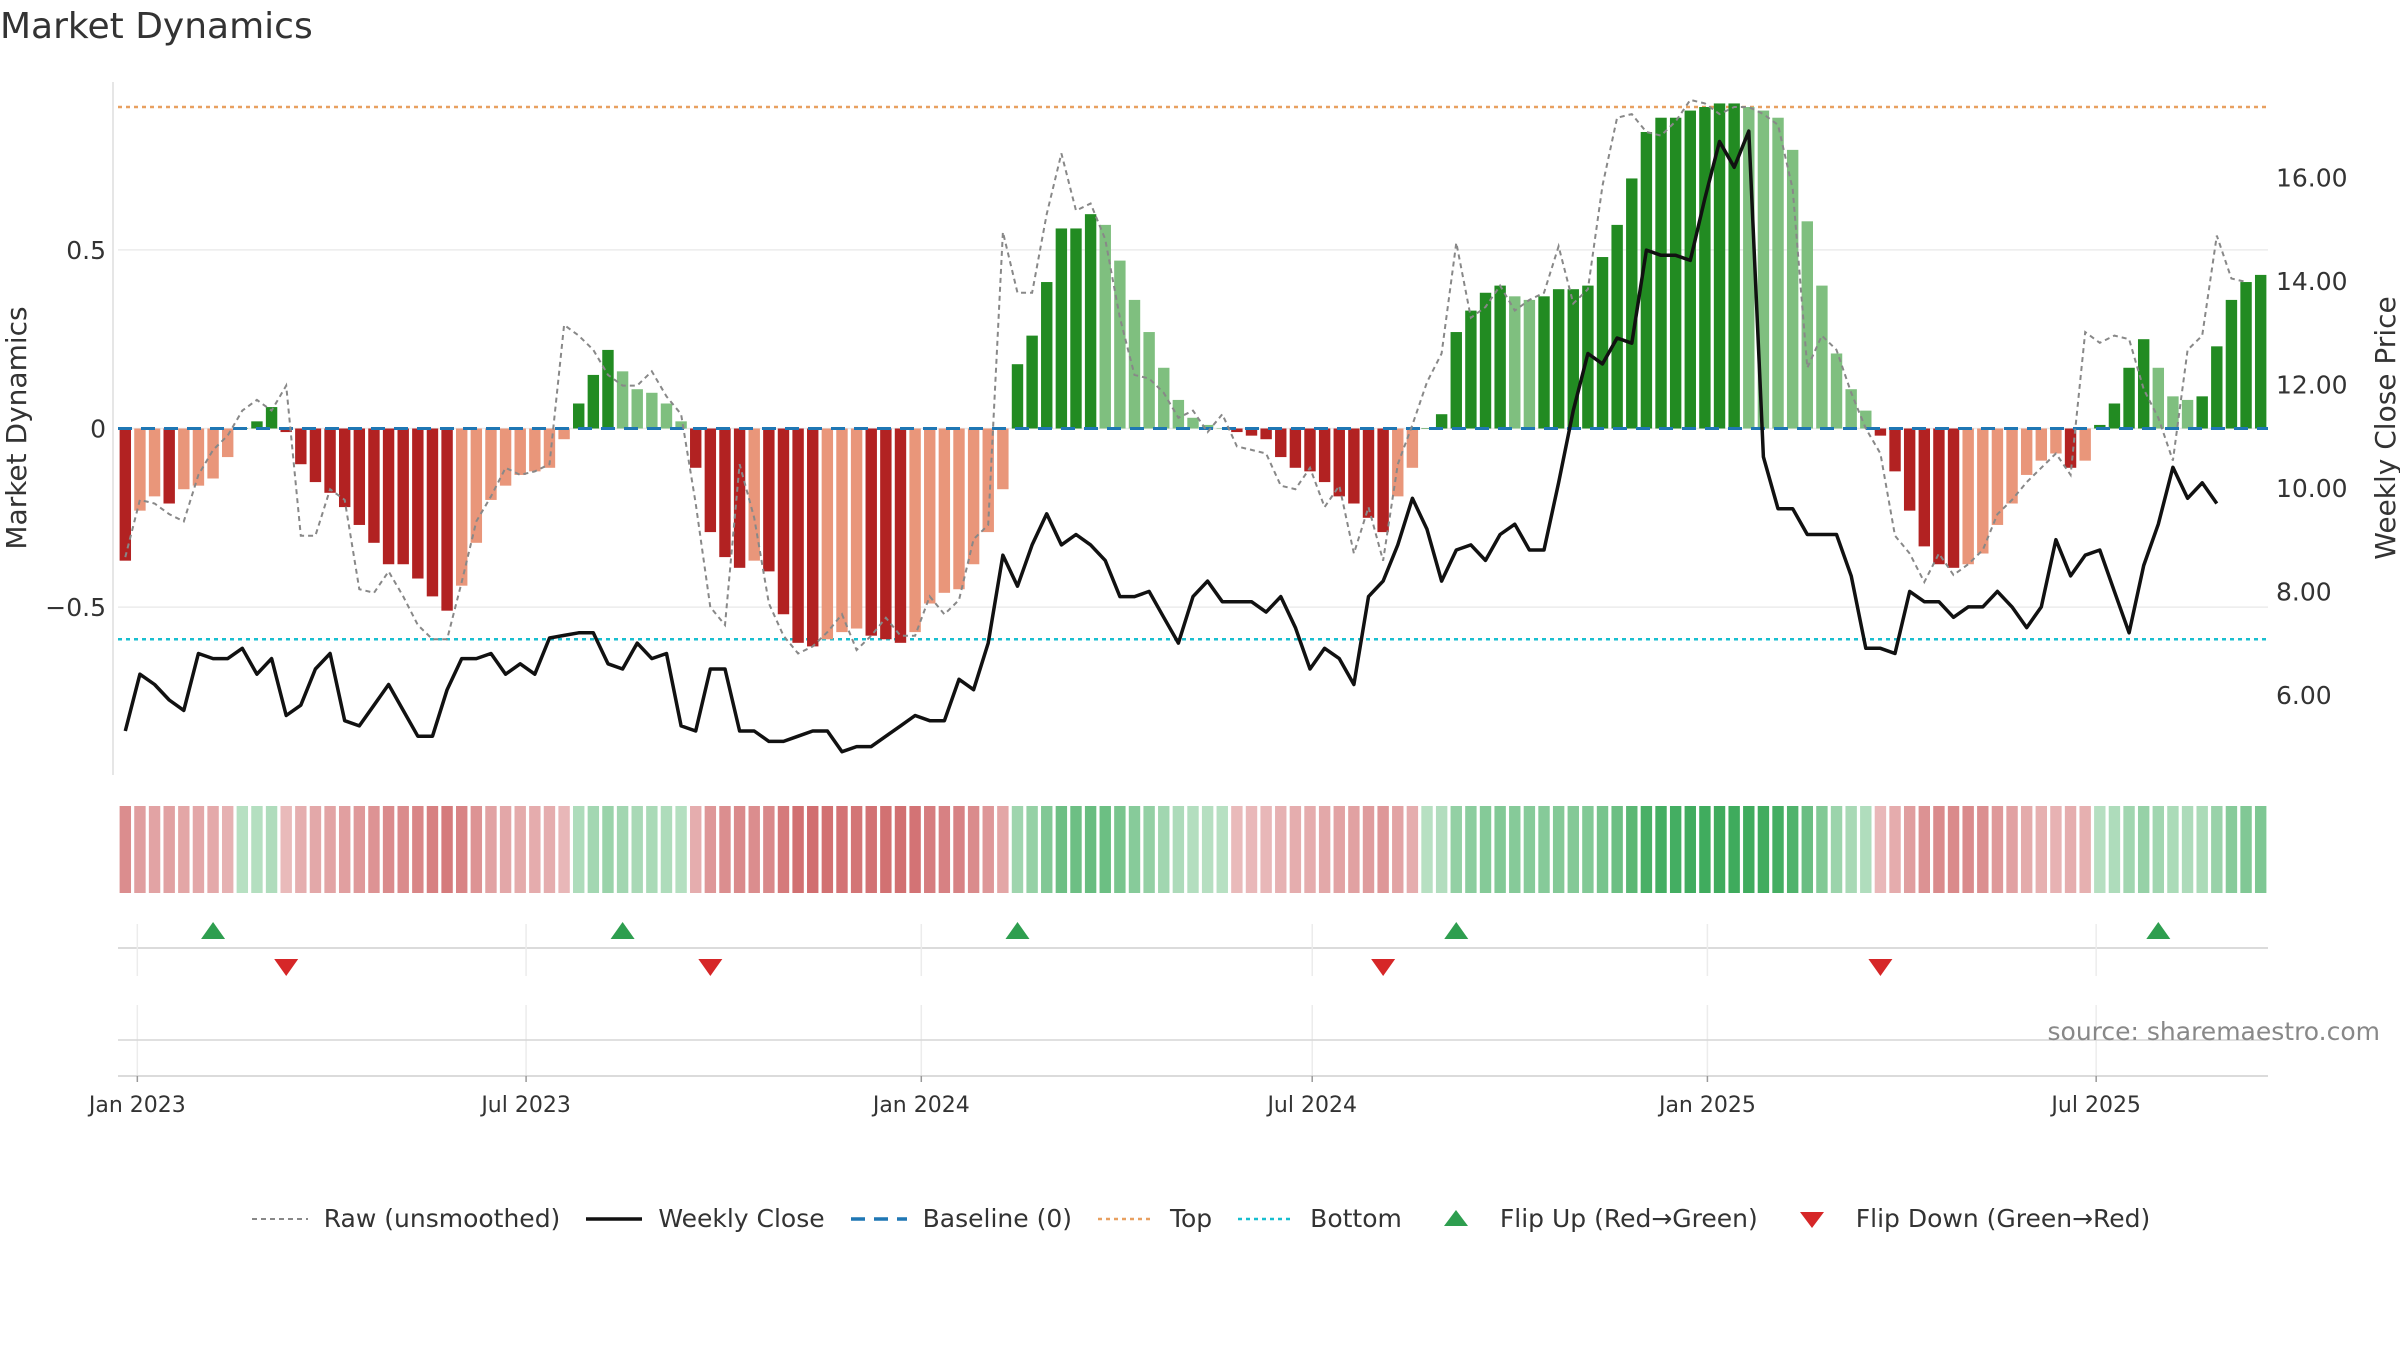  I want to click on y2-tick-label: 14.00, so click(2312, 281).